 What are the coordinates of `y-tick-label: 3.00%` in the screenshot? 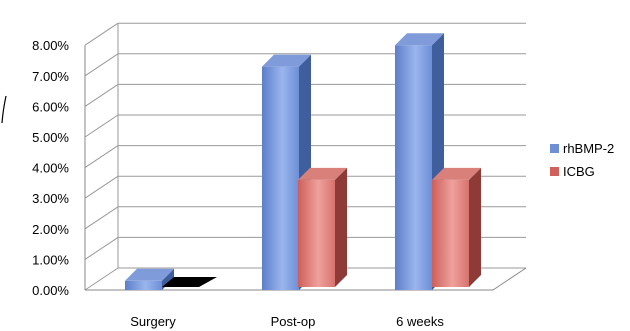 It's located at (50, 198).